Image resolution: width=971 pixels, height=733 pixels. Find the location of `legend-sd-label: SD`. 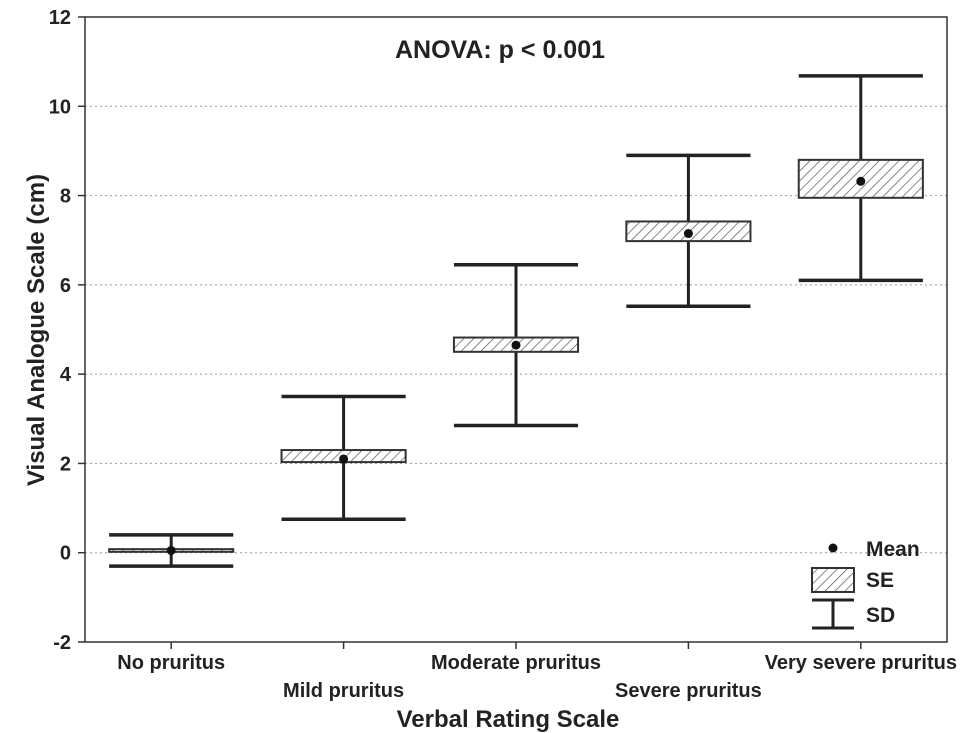

legend-sd-label: SD is located at coordinates (880, 615).